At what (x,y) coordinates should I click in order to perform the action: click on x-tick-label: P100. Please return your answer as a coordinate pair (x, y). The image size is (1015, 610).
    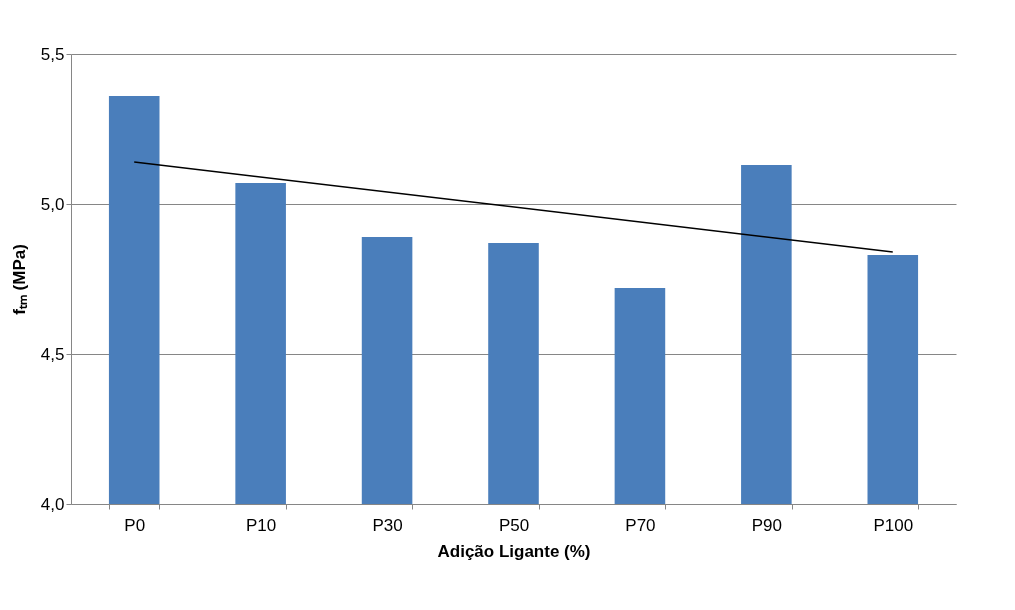
    Looking at the image, I should click on (893, 525).